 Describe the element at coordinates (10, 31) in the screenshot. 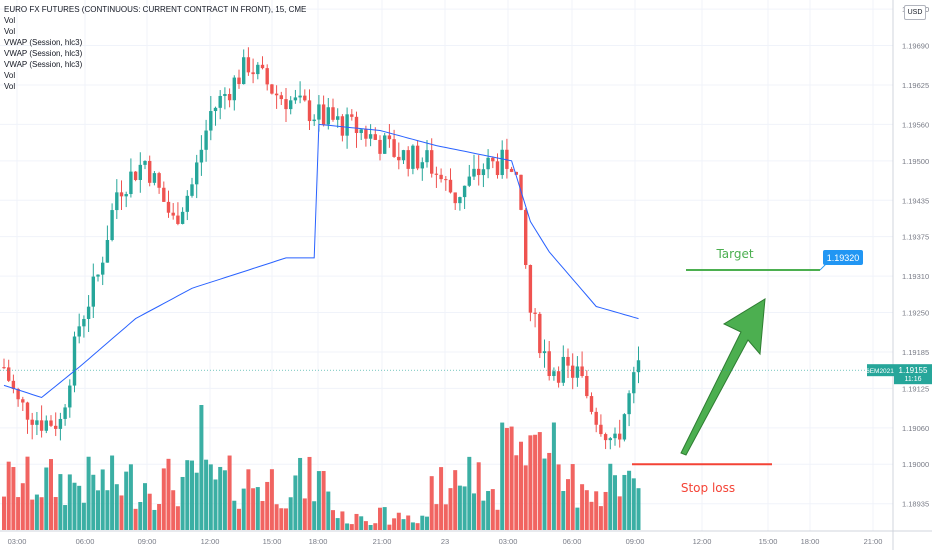

I see `legend-line-vol-2: Vol` at that location.